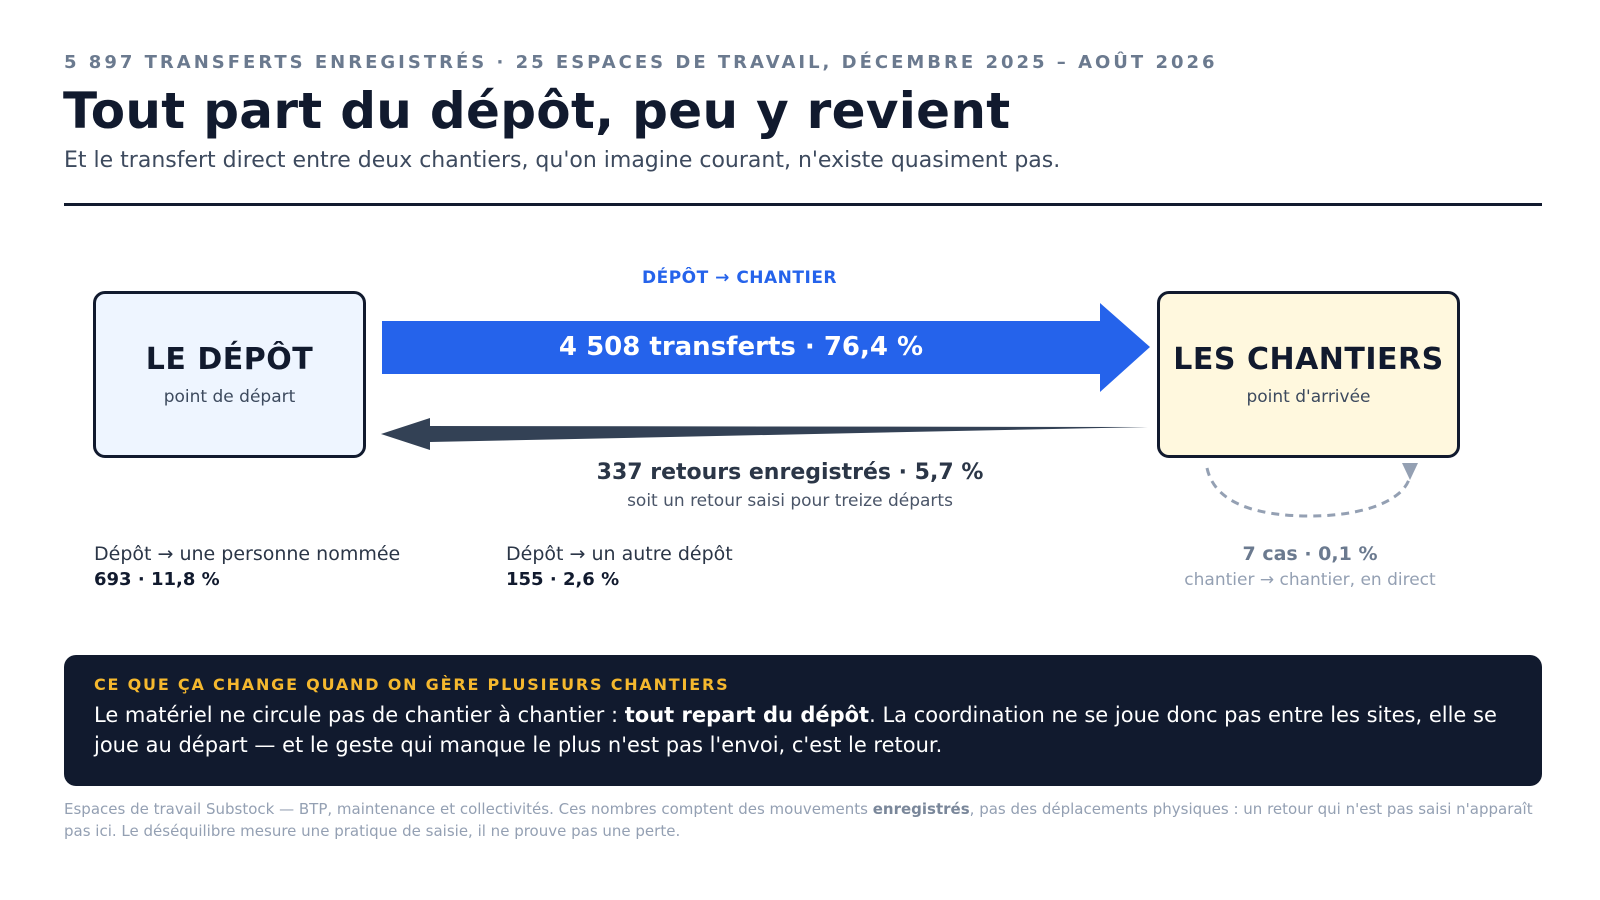  I want to click on depot-subtitle: point de départ, so click(229, 397).